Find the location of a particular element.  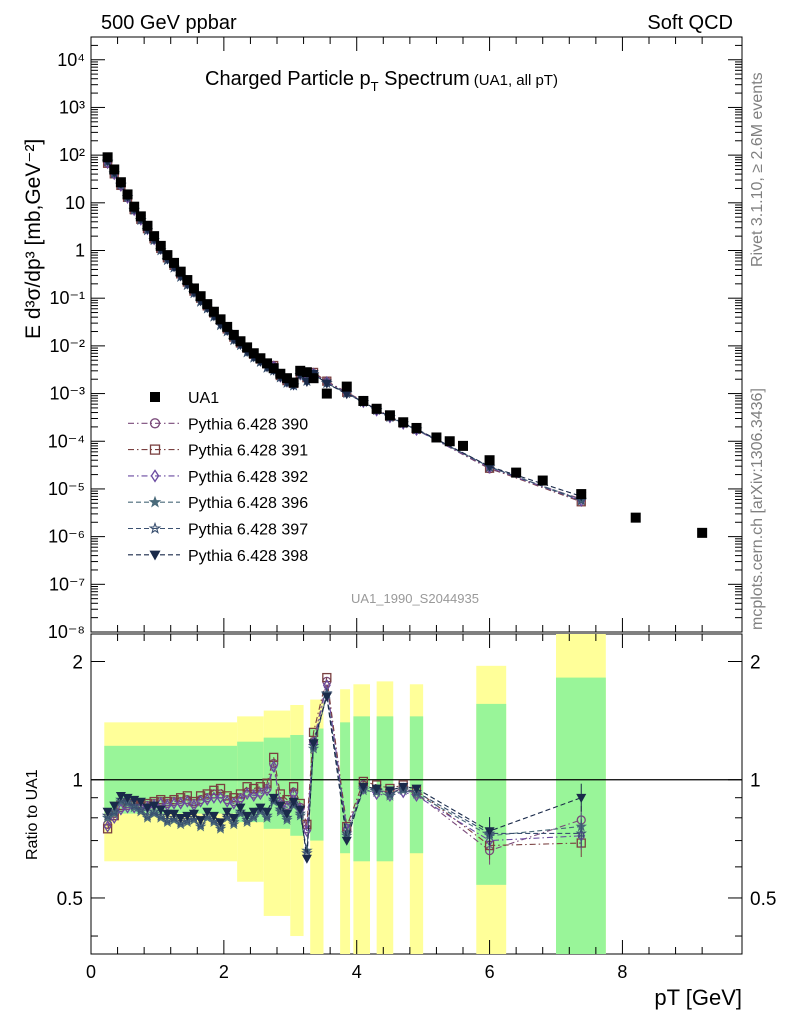

legend-item: Pythia 6.428 391 is located at coordinates (218, 451).